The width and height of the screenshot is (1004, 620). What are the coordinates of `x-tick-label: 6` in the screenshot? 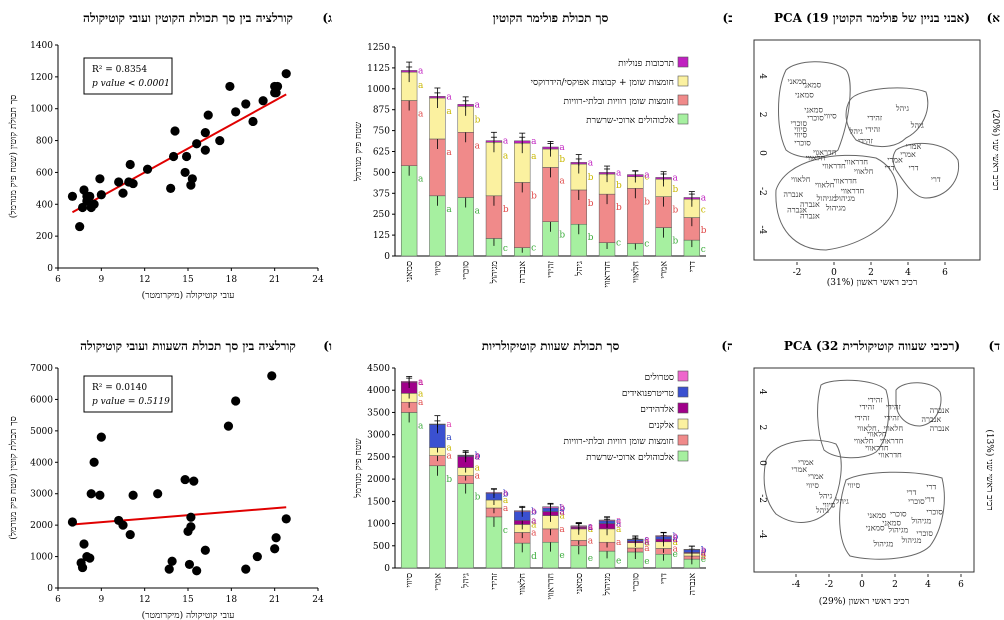 It's located at (961, 585).